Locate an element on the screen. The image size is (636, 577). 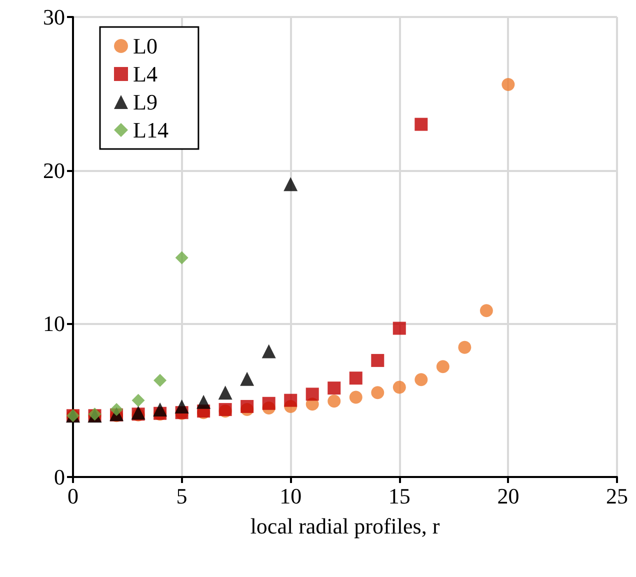
y-tick-label: 0 is located at coordinates (59, 477).